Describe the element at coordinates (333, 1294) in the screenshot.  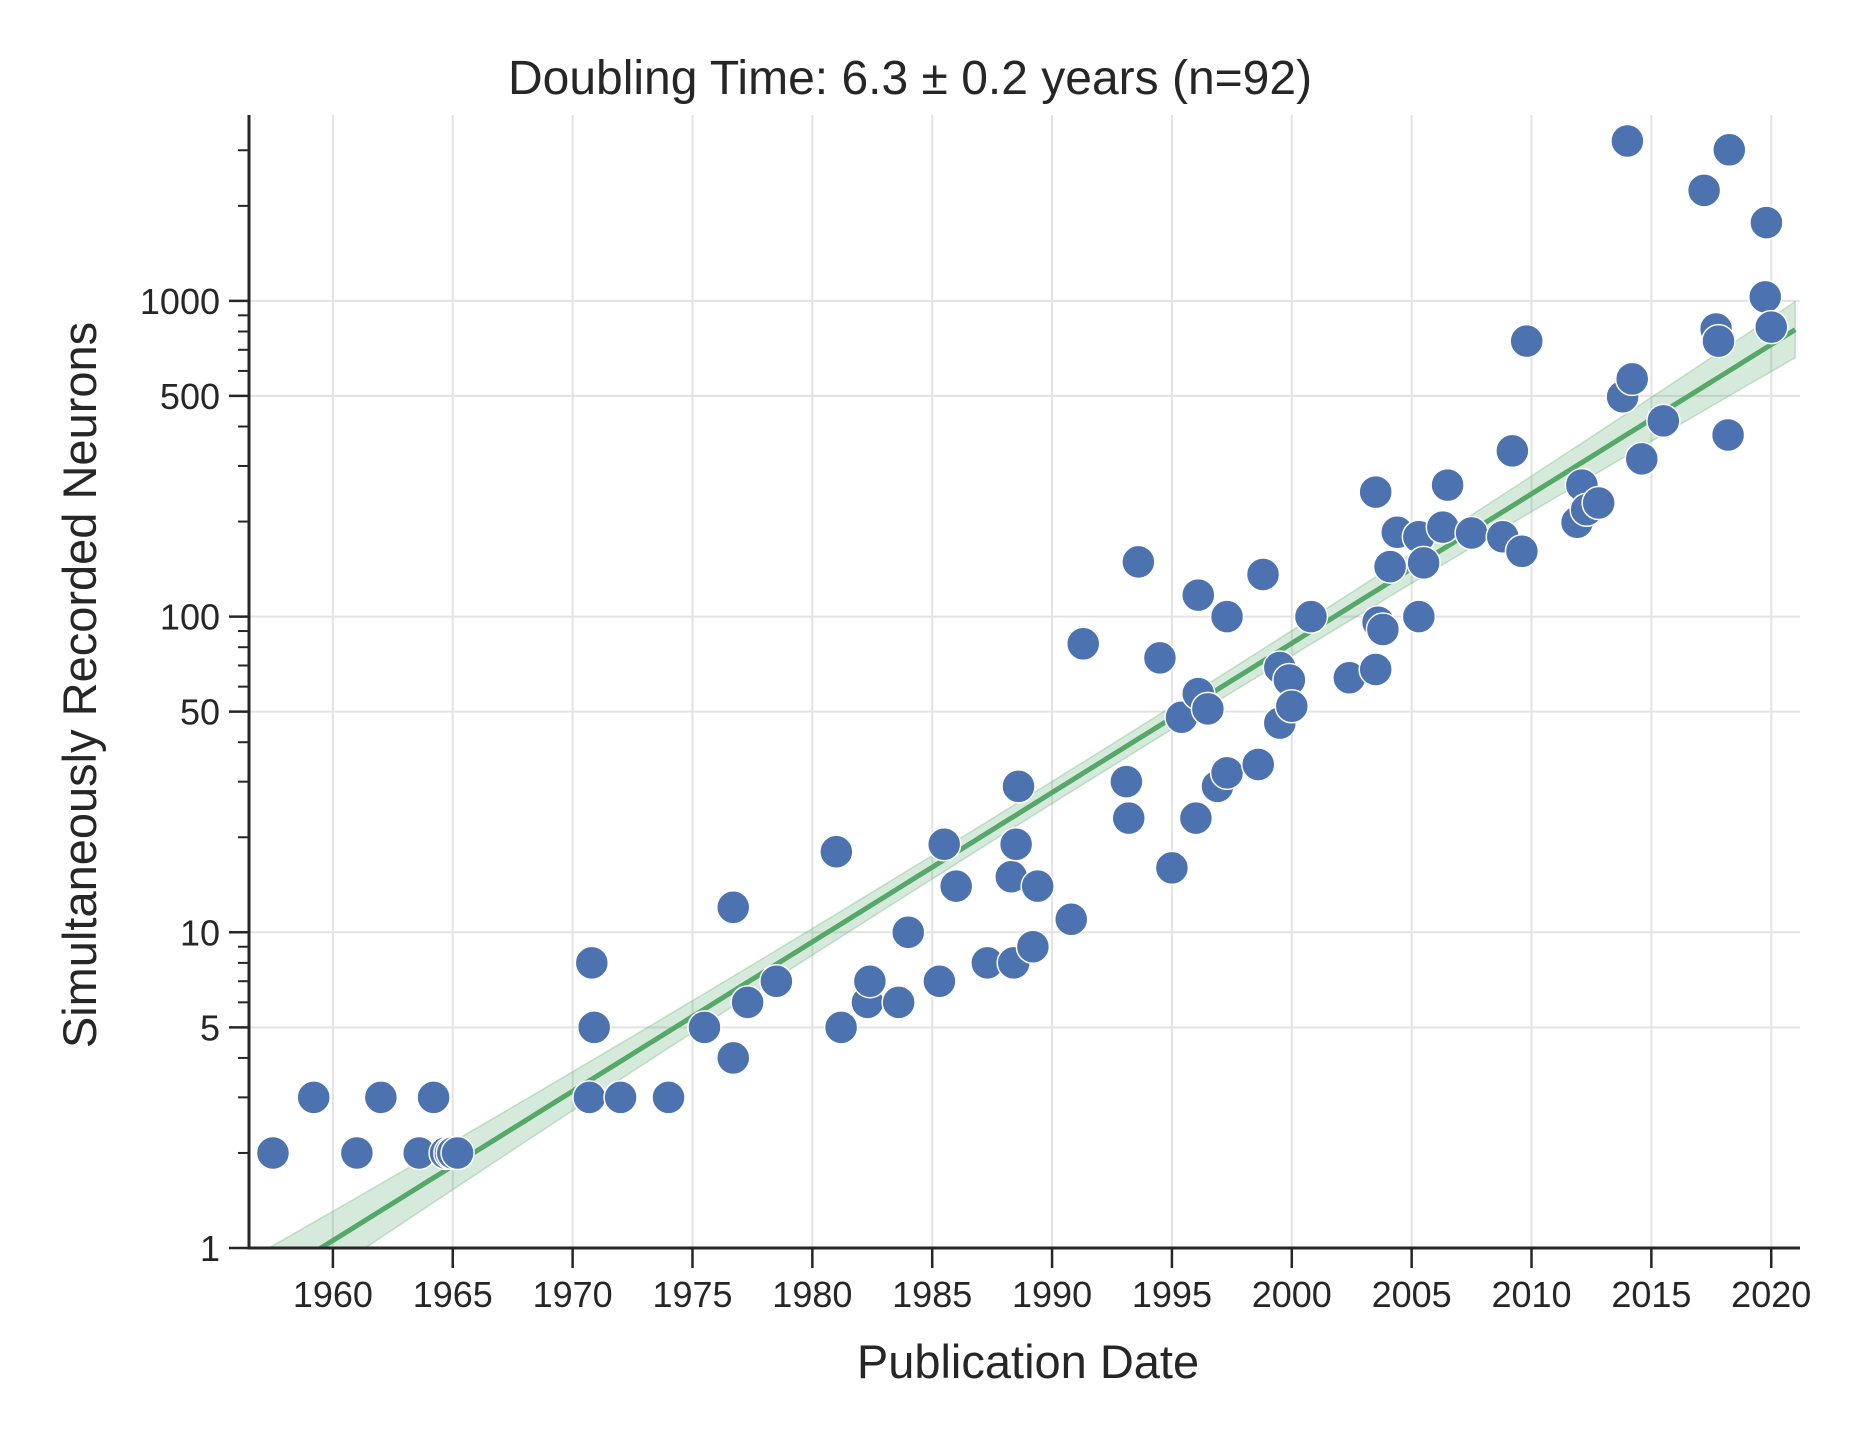
I see `x-tick-label: 1960` at that location.